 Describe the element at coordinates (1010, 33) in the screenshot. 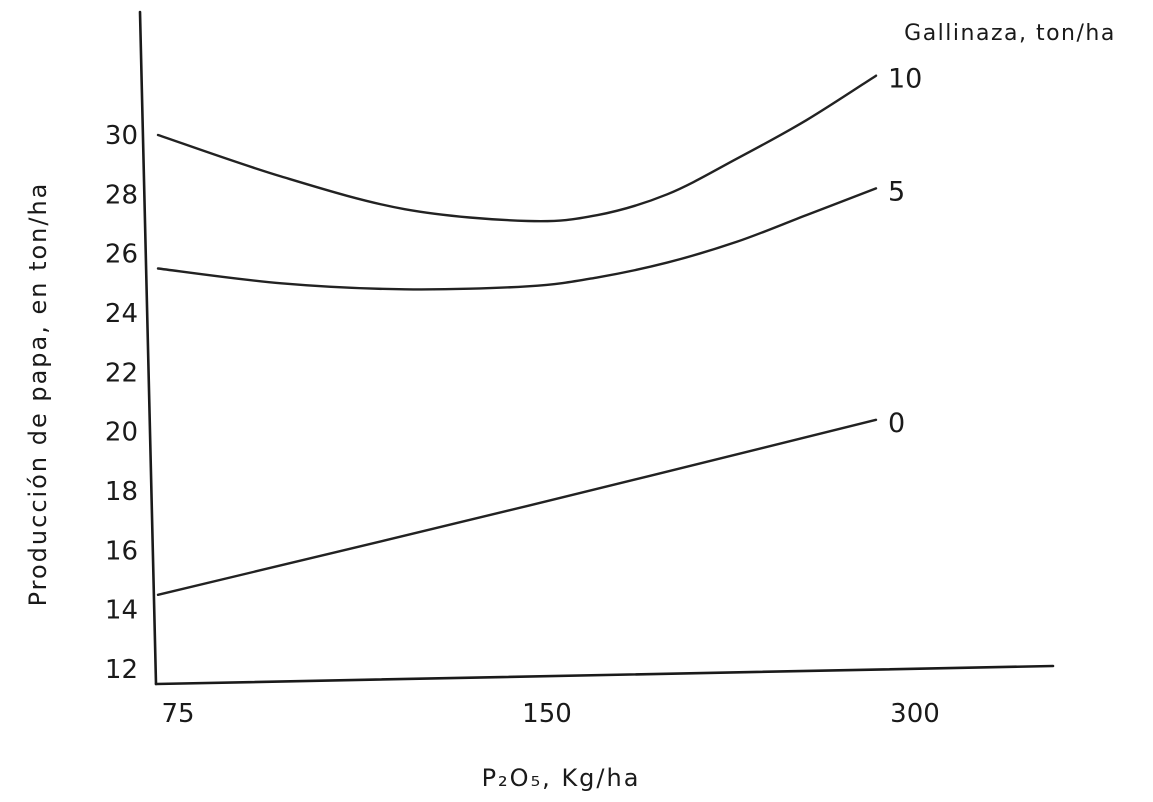

I see `legend-title: Gallinaza, ton/ha` at that location.